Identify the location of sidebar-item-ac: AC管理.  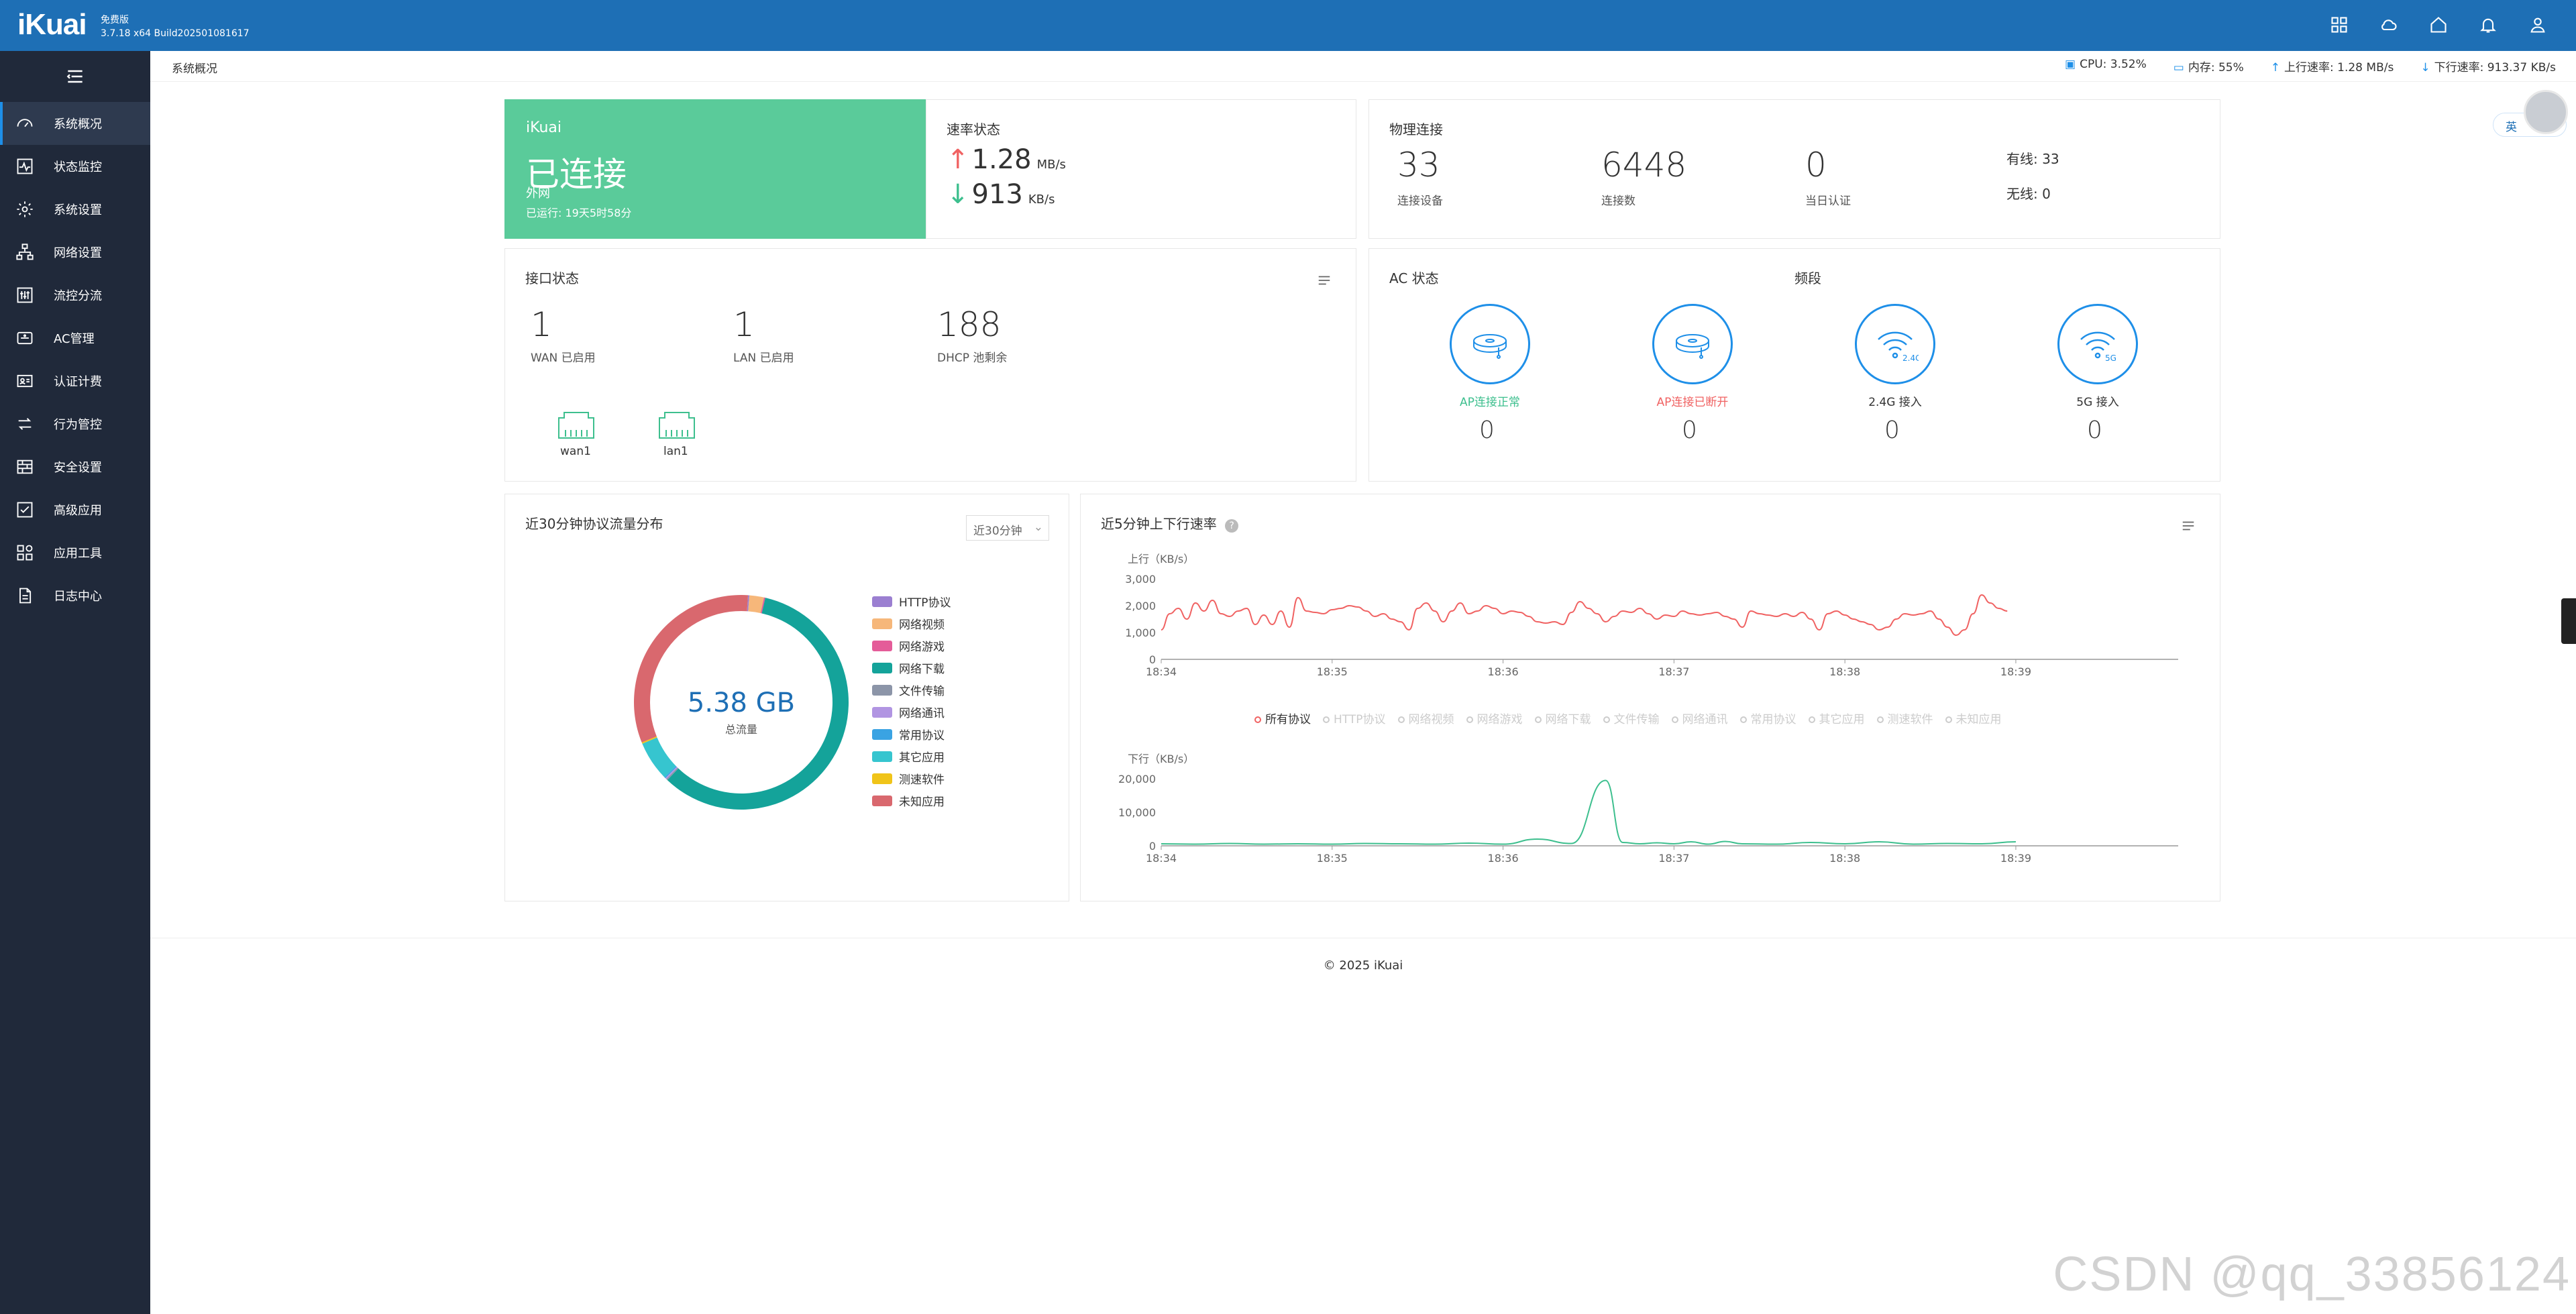
(75, 338).